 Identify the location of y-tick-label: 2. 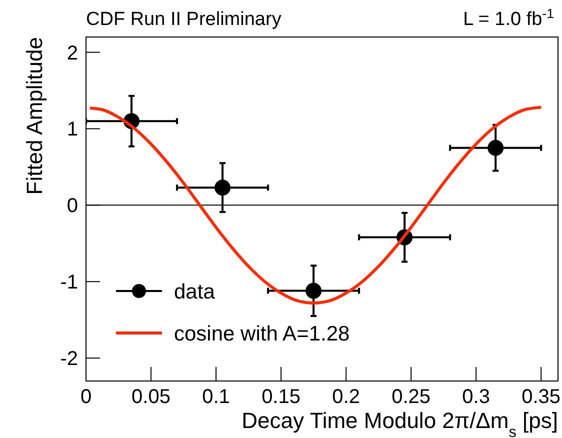
(72, 53).